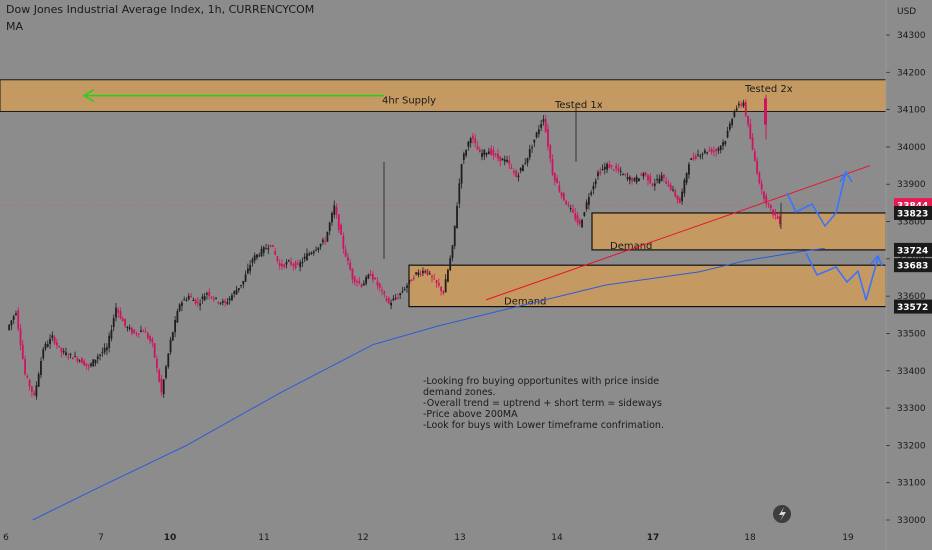 The width and height of the screenshot is (932, 550). Describe the element at coordinates (908, 275) in the screenshot. I see `price-axis` at that location.